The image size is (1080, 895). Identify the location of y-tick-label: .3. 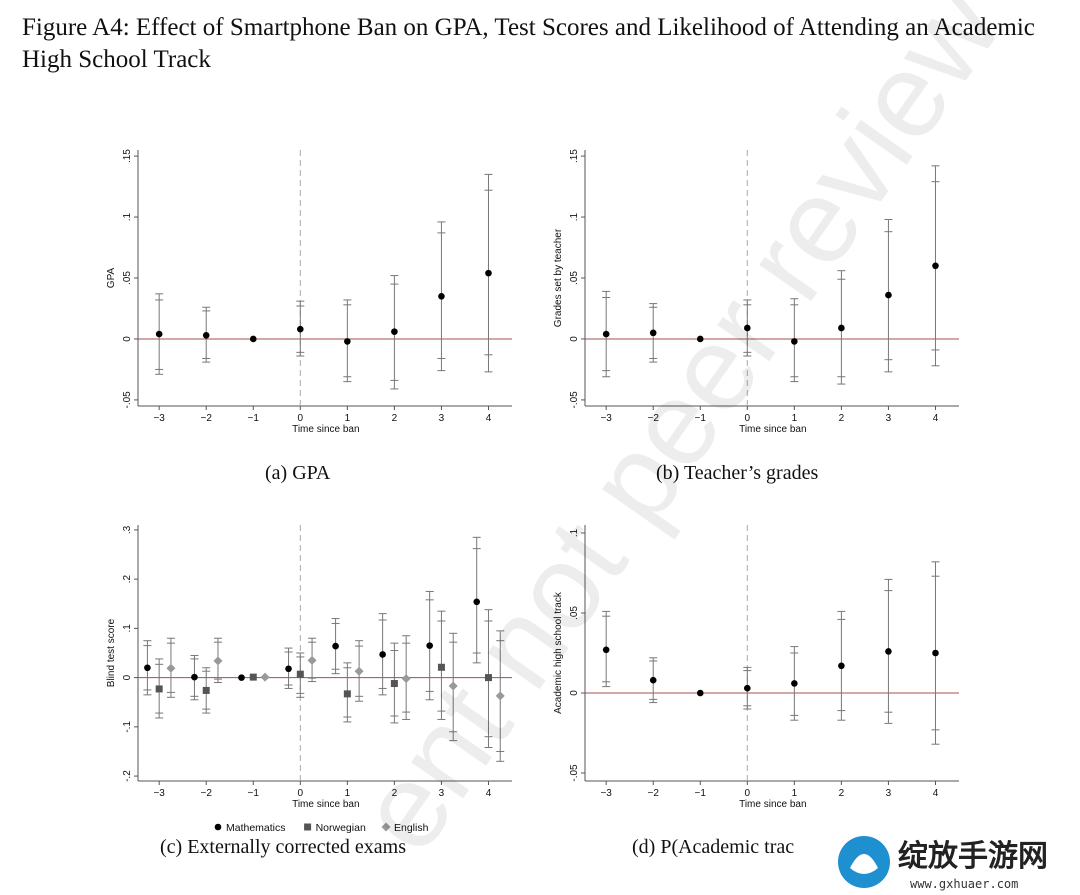
(127, 529).